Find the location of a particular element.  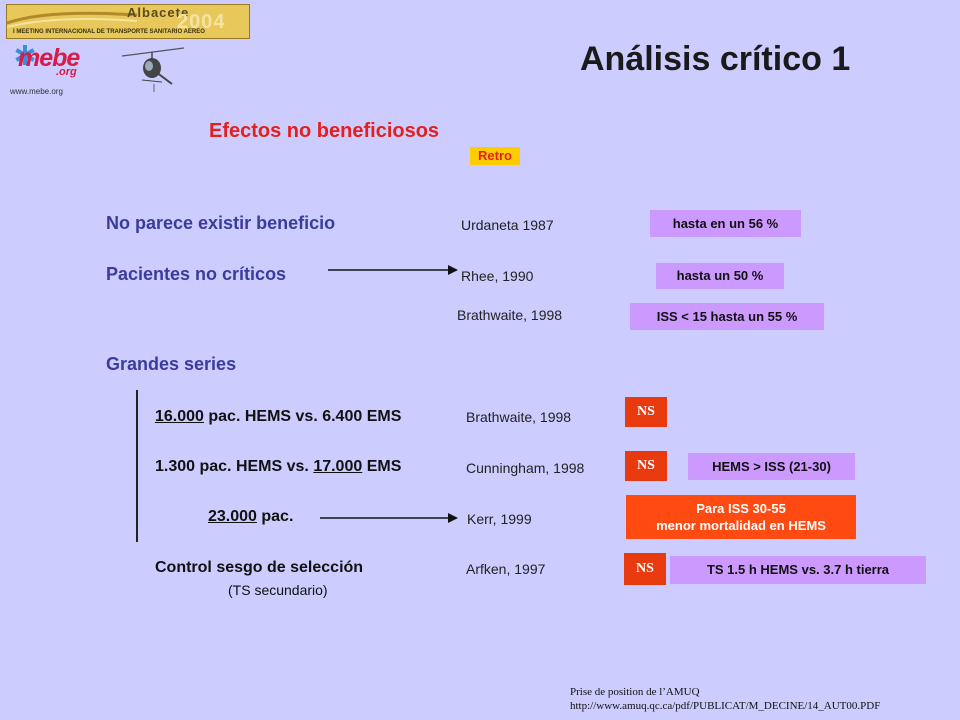

series-3-badge-line2: menor mortalidad en HEMS is located at coordinates (741, 525).